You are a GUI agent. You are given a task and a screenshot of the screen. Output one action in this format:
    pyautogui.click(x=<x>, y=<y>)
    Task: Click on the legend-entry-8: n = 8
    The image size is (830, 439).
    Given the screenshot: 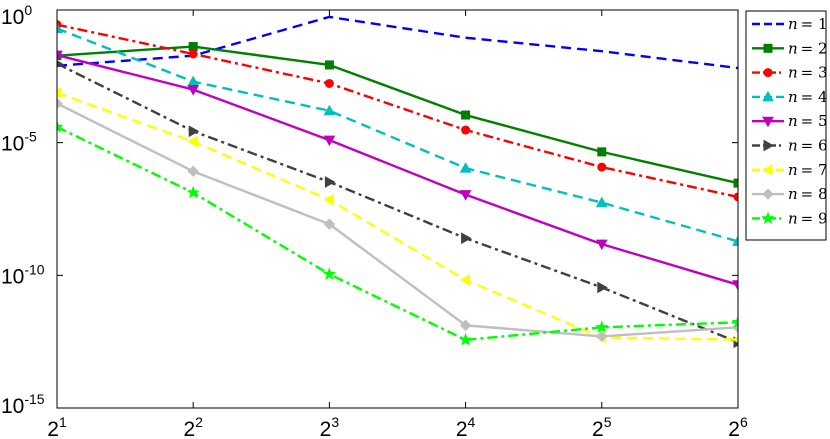 What is the action you would take?
    pyautogui.click(x=790, y=194)
    